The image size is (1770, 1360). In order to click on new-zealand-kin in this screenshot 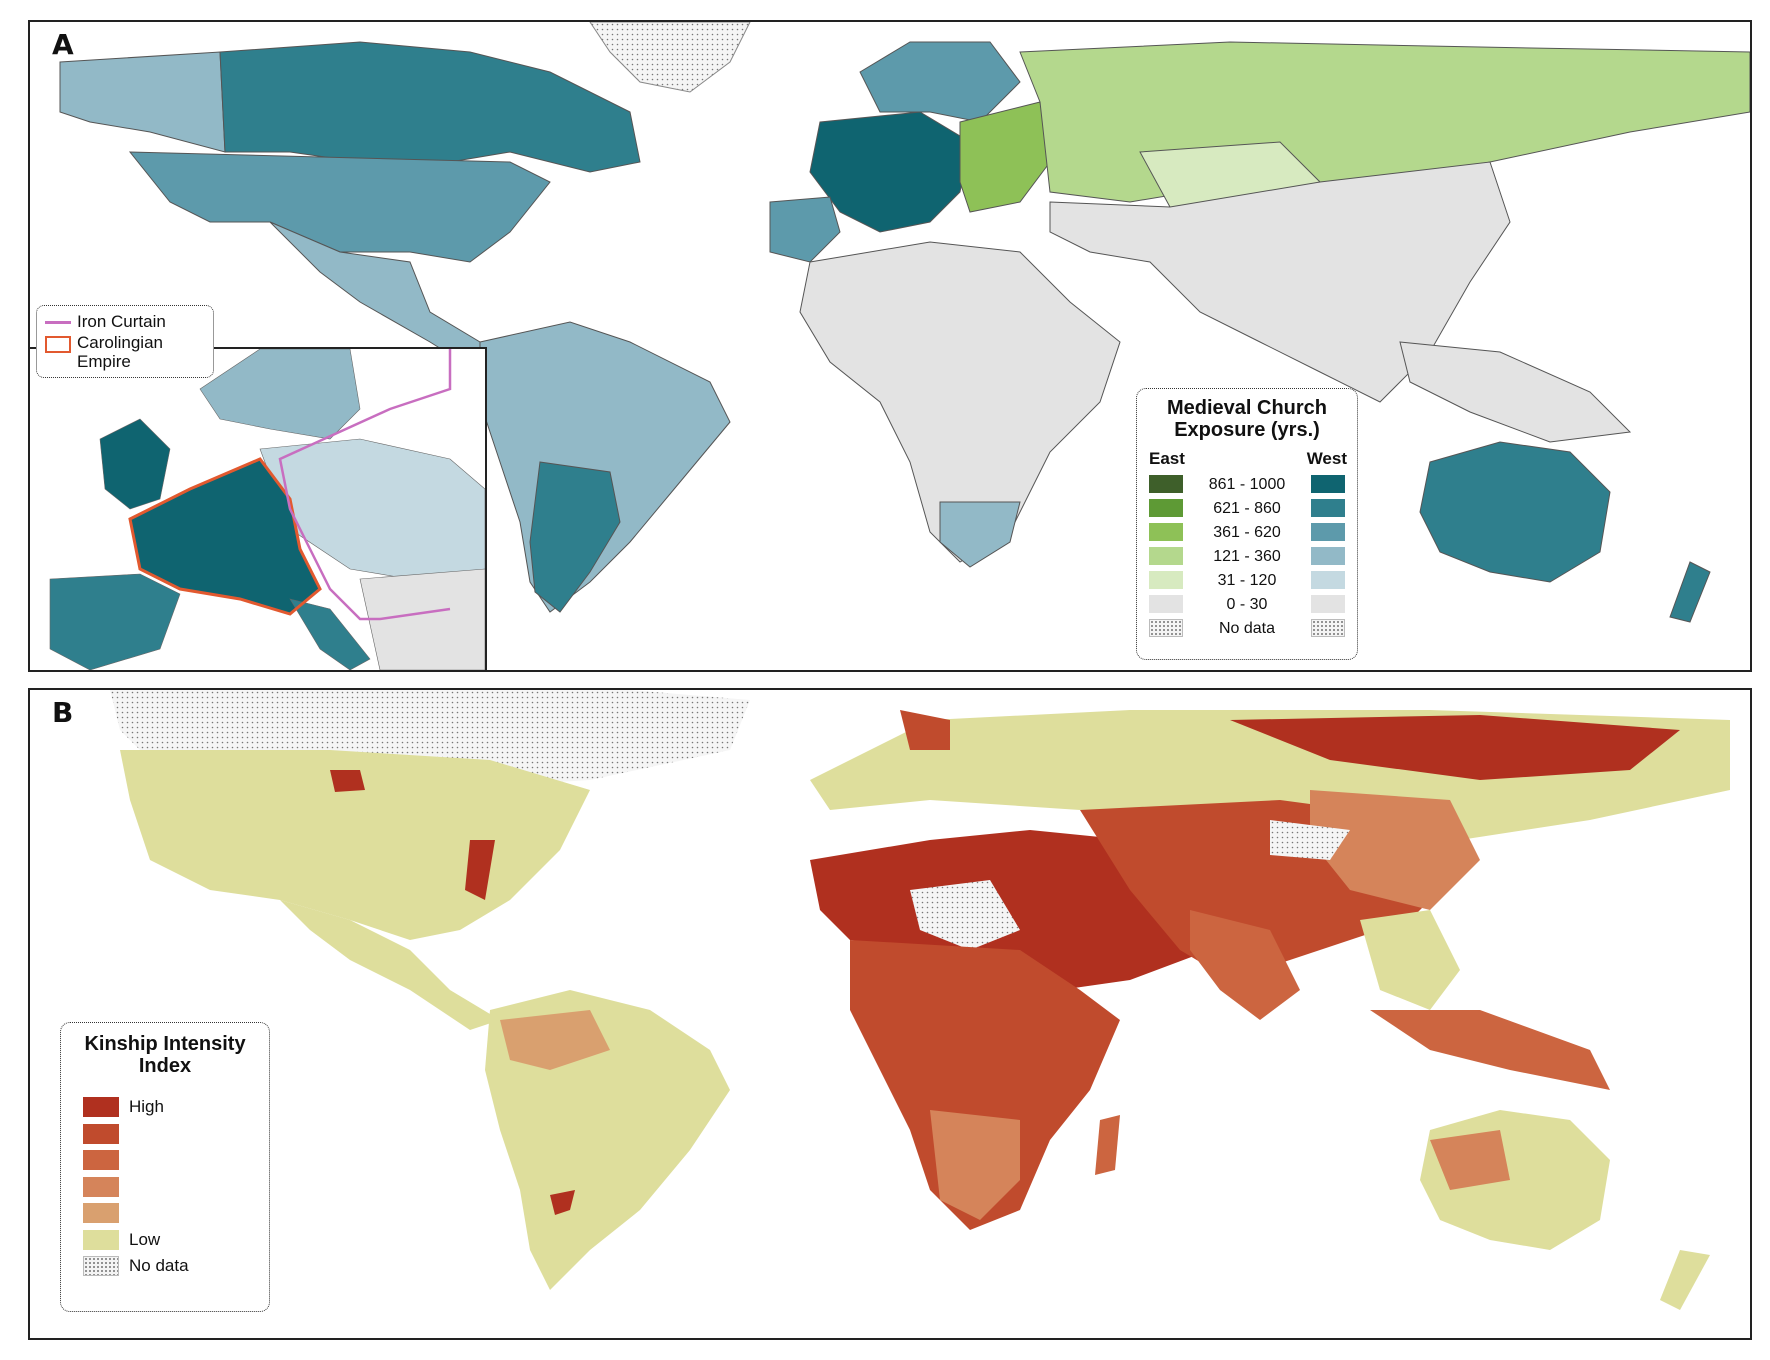, I will do `click(1685, 1280)`.